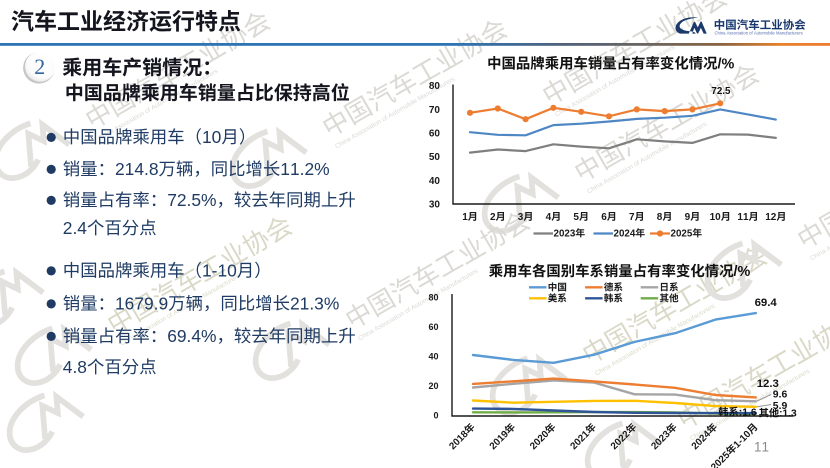  Describe the element at coordinates (682, 234) in the screenshot. I see `svg-text: 2025` at that location.